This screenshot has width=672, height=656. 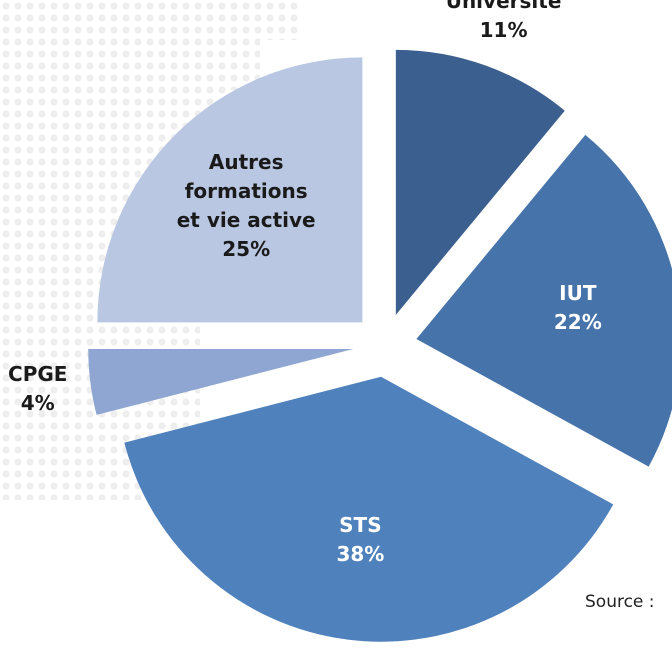 I want to click on slice-label: IUT 22%, so click(x=578, y=308).